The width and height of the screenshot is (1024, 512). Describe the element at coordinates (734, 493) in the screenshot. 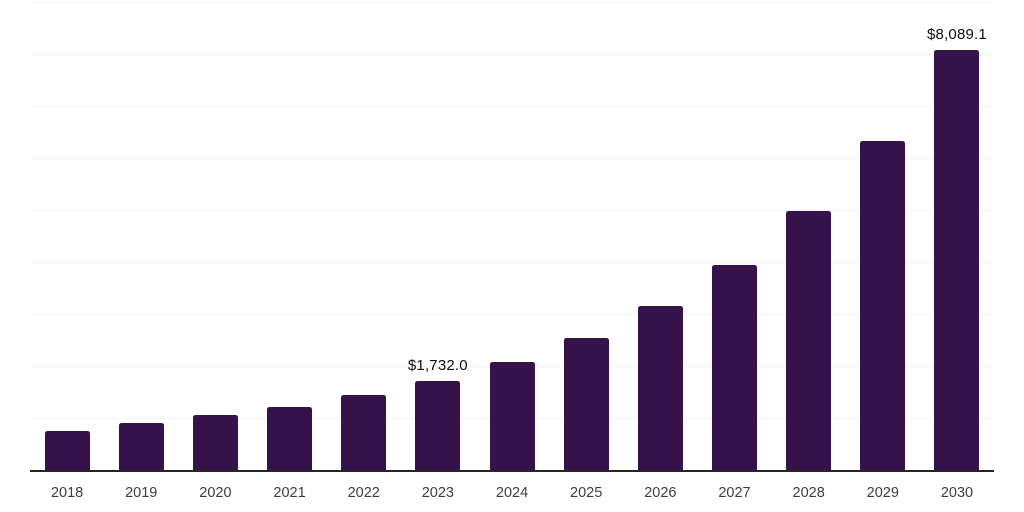

I see `x-tick-label-2027: 2027` at that location.